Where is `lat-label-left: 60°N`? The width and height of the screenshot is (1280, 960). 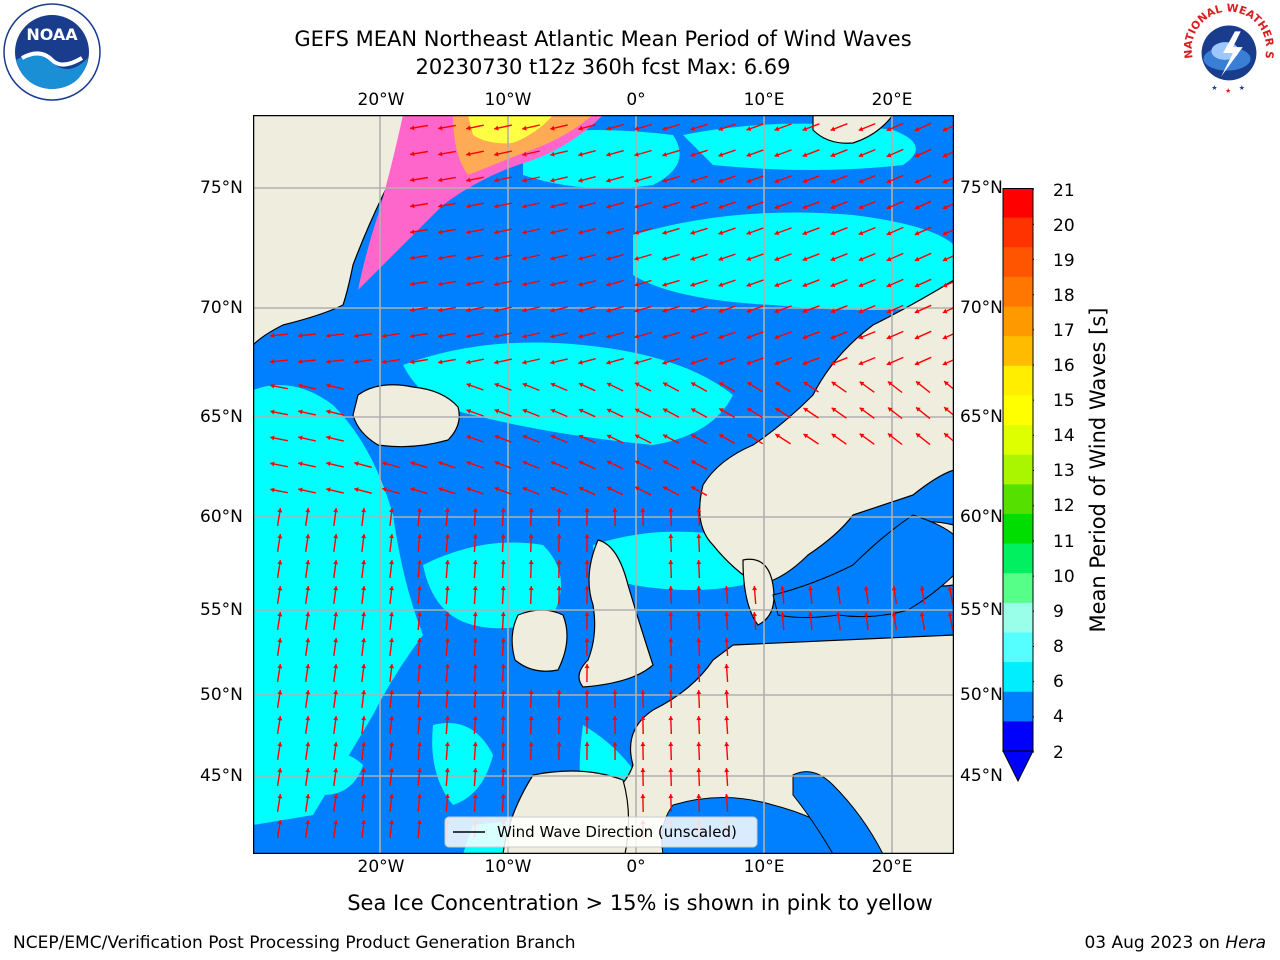 lat-label-left: 60°N is located at coordinates (221, 517).